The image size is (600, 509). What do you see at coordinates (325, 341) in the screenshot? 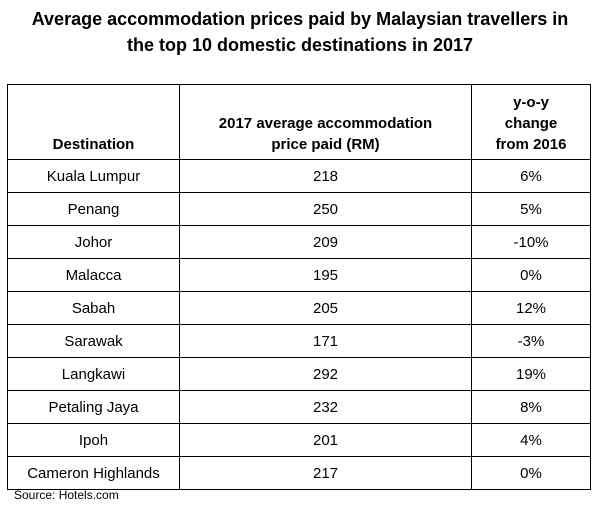
I see `cell-price: 171` at bounding box center [325, 341].